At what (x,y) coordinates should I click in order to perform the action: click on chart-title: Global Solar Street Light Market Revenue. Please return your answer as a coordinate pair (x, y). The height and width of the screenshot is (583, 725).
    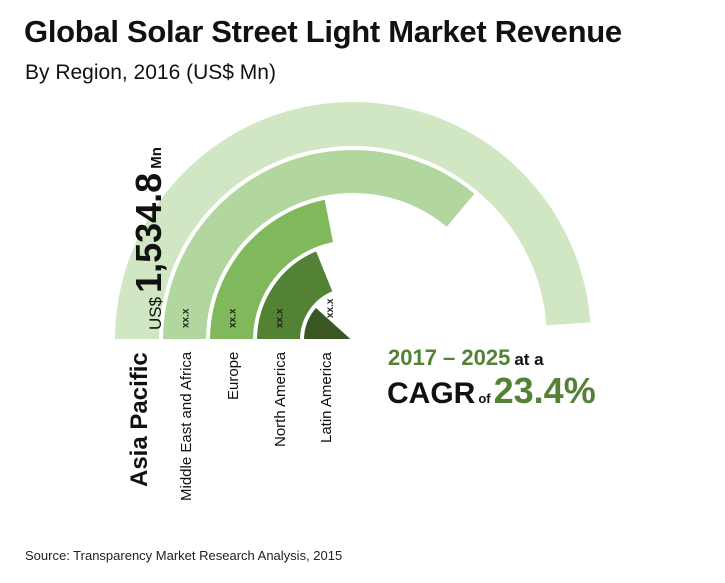
    Looking at the image, I should click on (323, 31).